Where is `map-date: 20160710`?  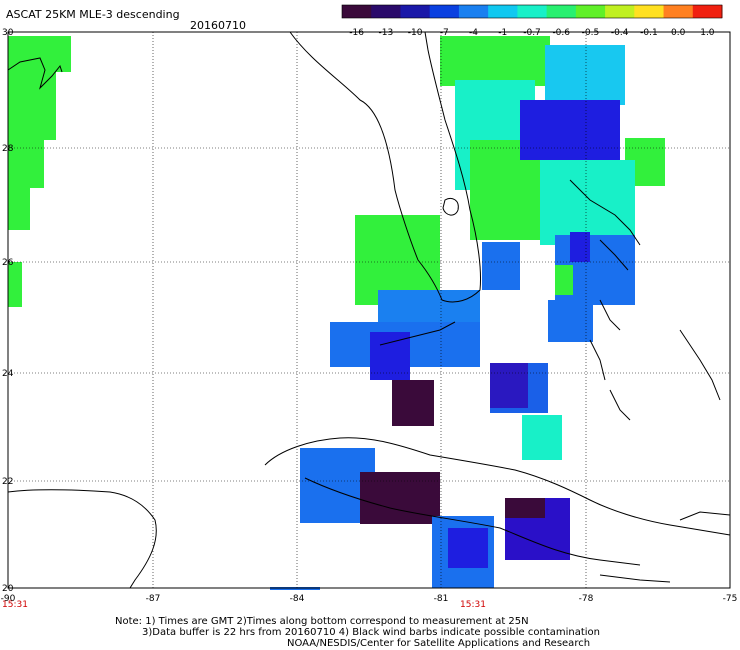 map-date: 20160710 is located at coordinates (218, 25).